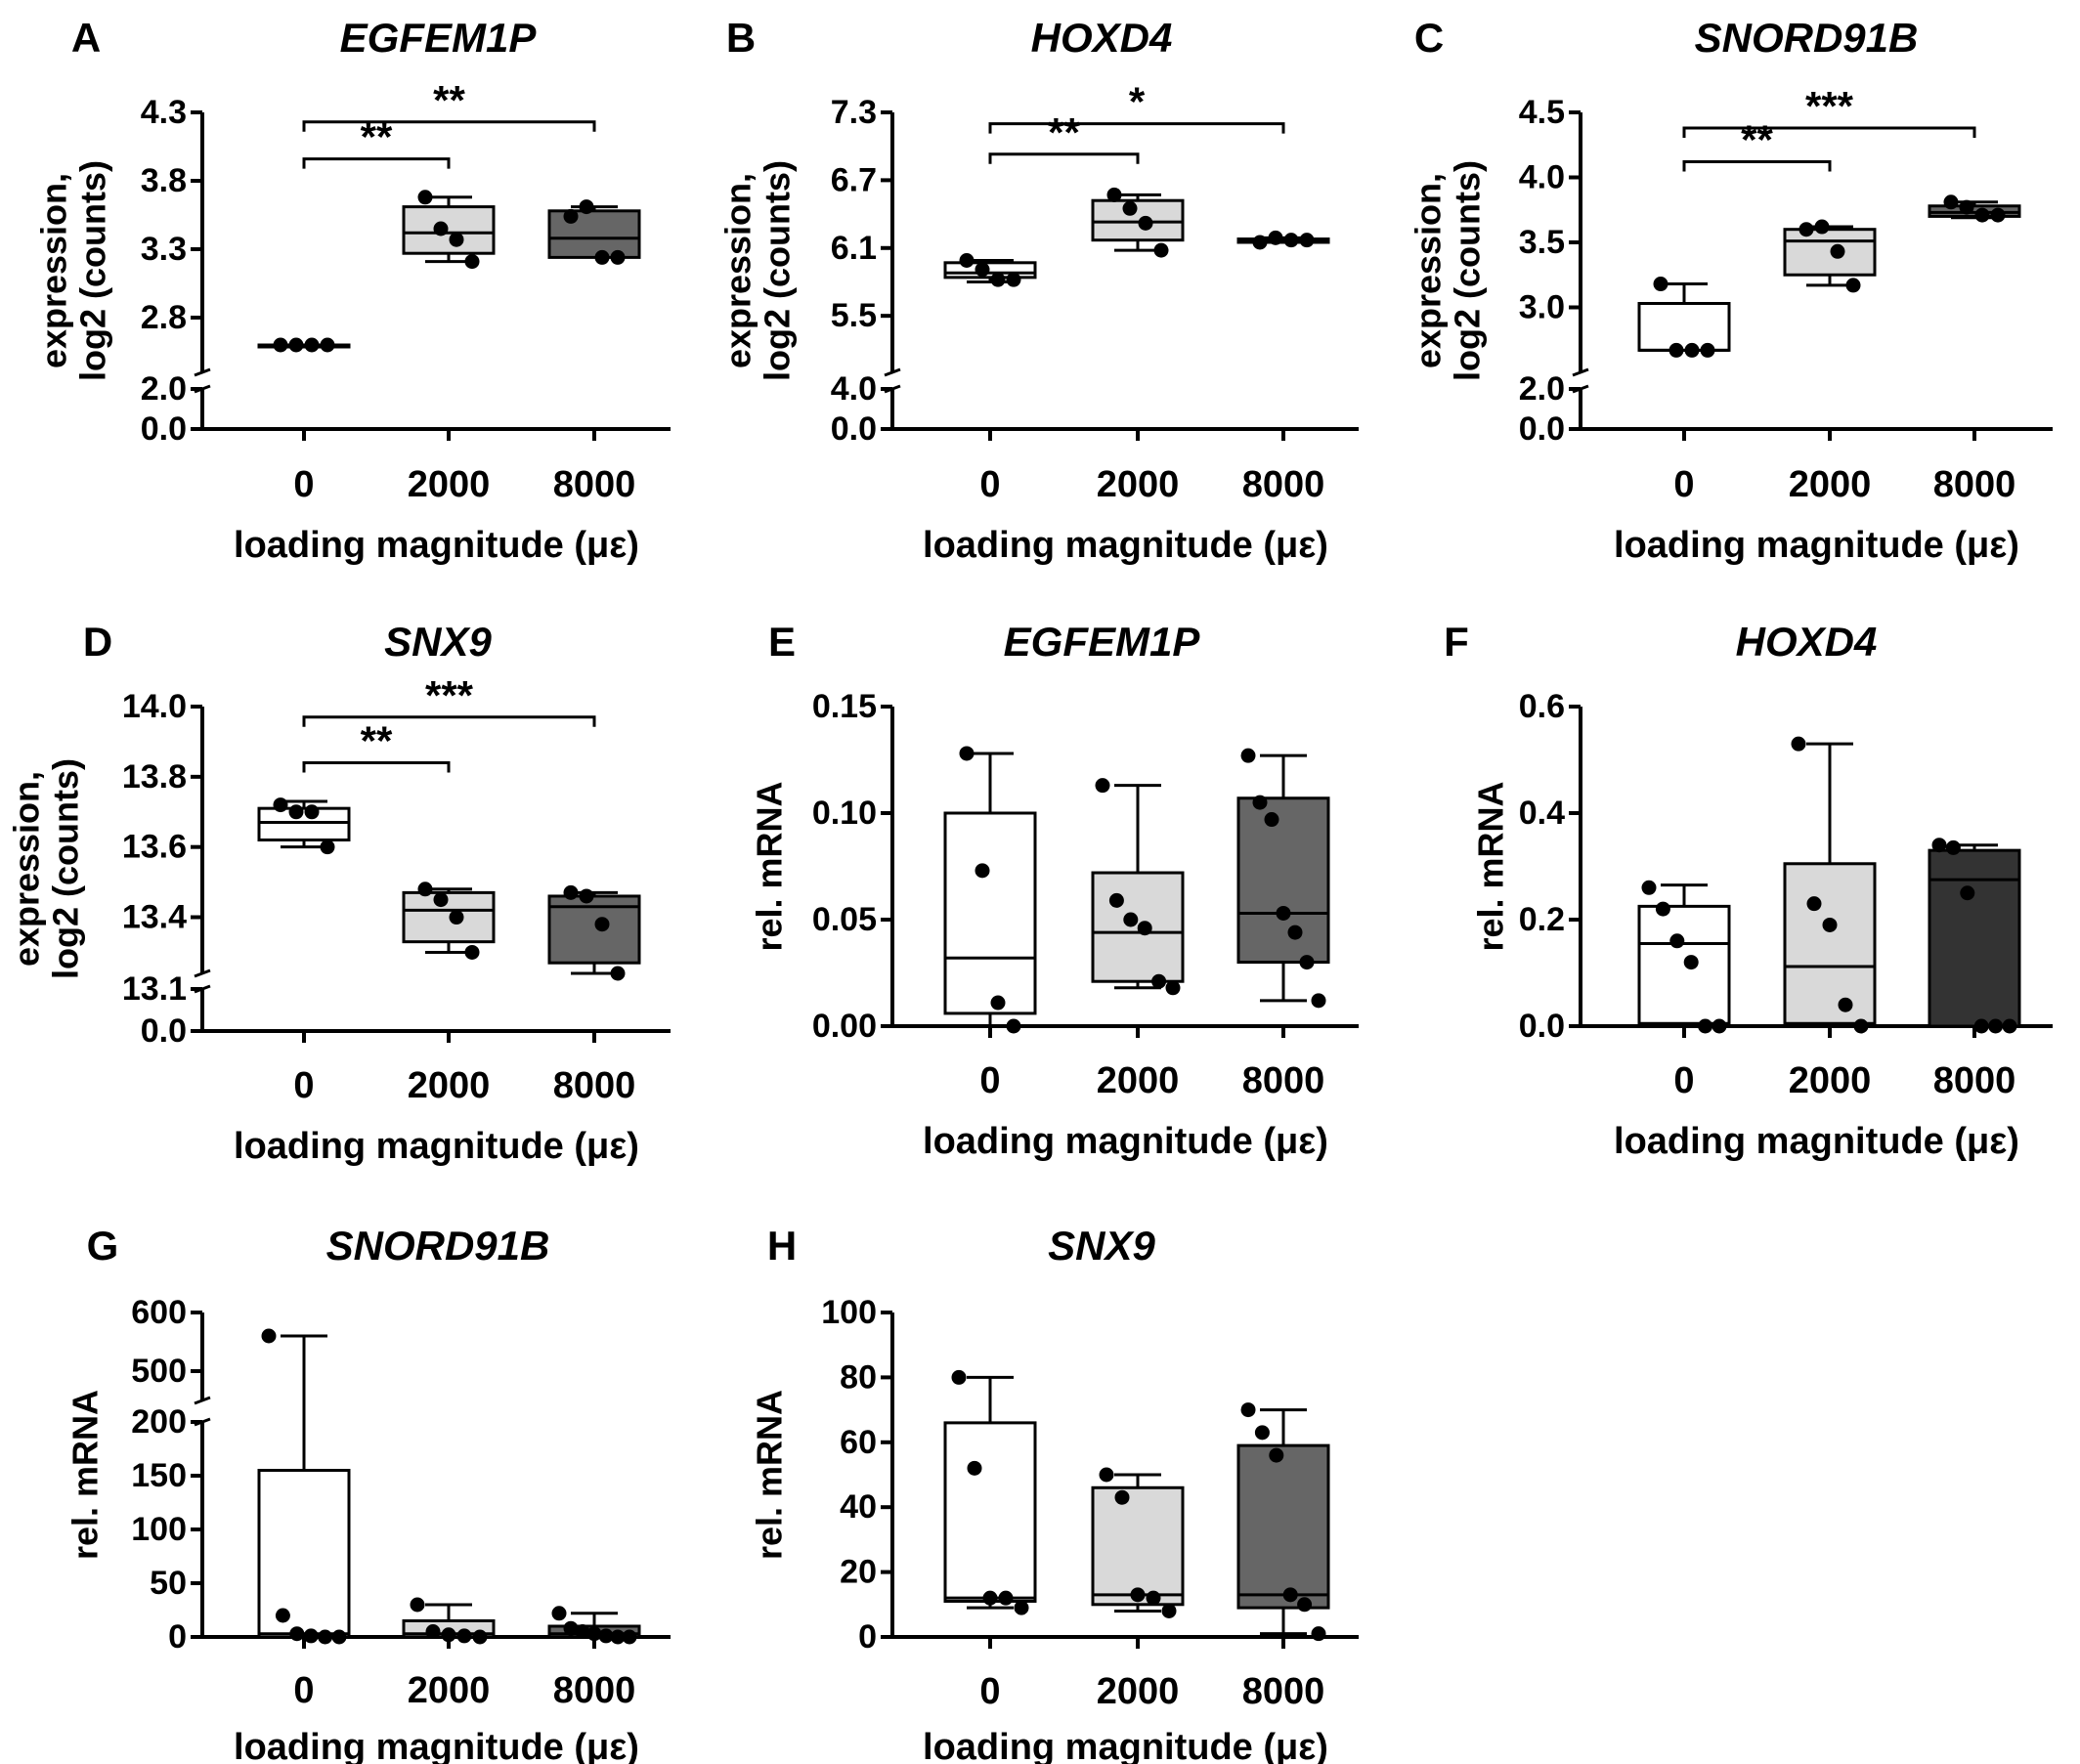 The width and height of the screenshot is (2080, 1764). I want to click on x-axis-label-d: loading magnitude (με), so click(436, 1146).